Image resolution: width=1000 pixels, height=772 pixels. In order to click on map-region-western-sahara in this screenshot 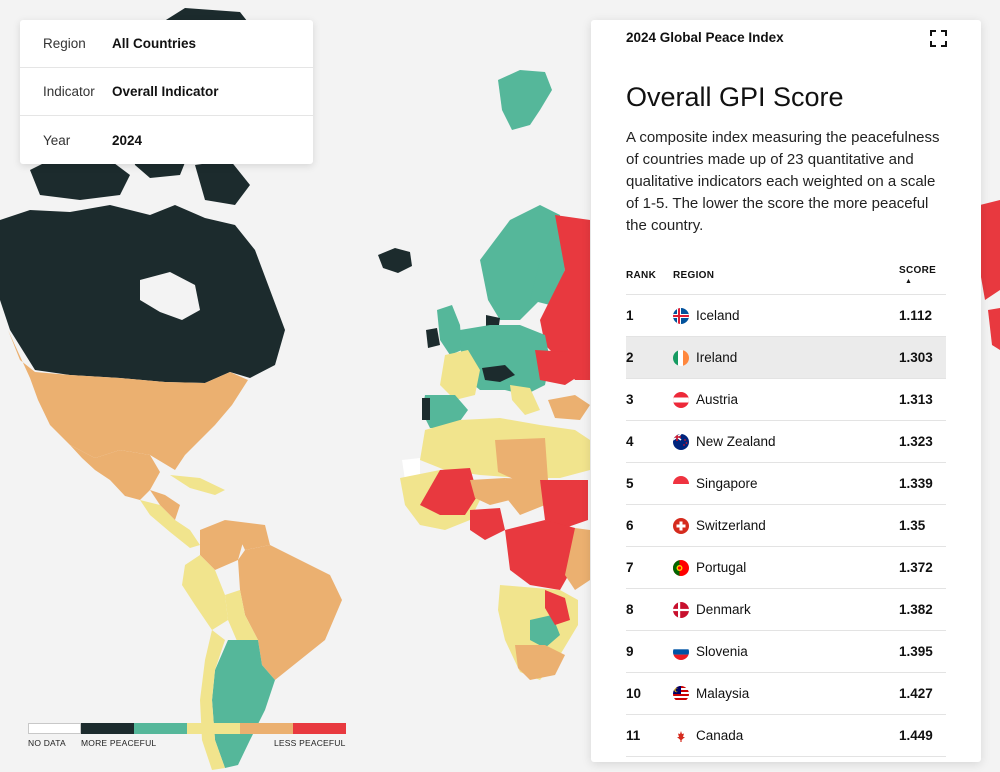, I will do `click(411, 469)`.